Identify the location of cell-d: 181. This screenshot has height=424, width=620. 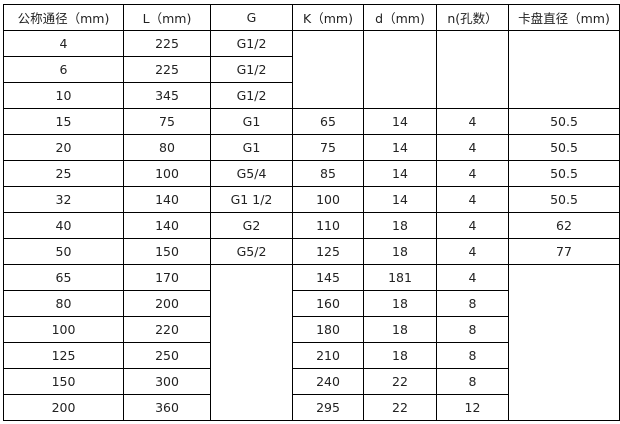
(400, 277).